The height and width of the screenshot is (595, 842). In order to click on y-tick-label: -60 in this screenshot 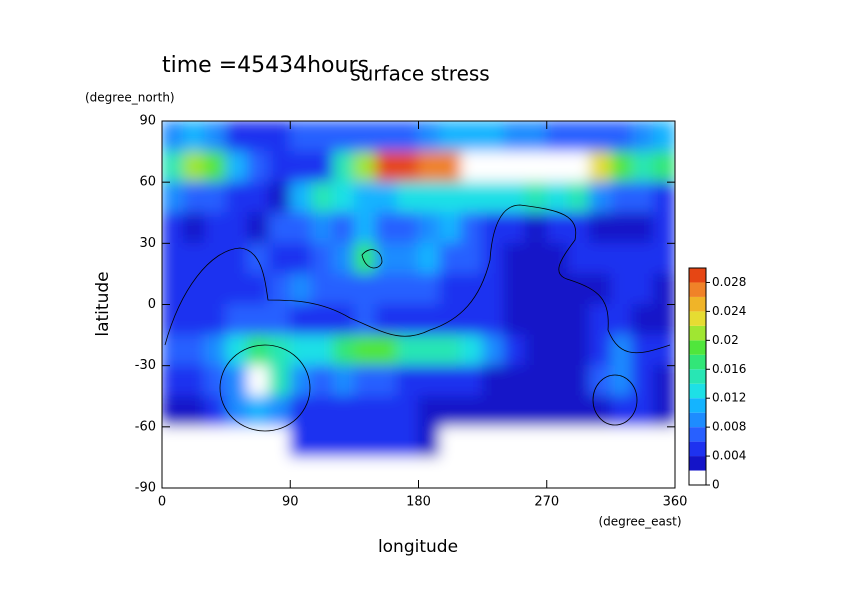, I will do `click(145, 426)`.